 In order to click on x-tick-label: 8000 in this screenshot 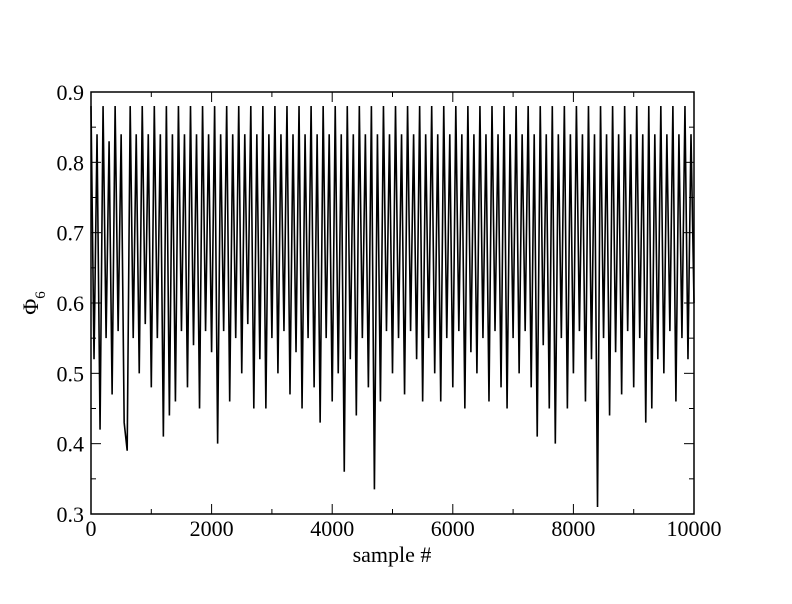, I will do `click(573, 528)`.